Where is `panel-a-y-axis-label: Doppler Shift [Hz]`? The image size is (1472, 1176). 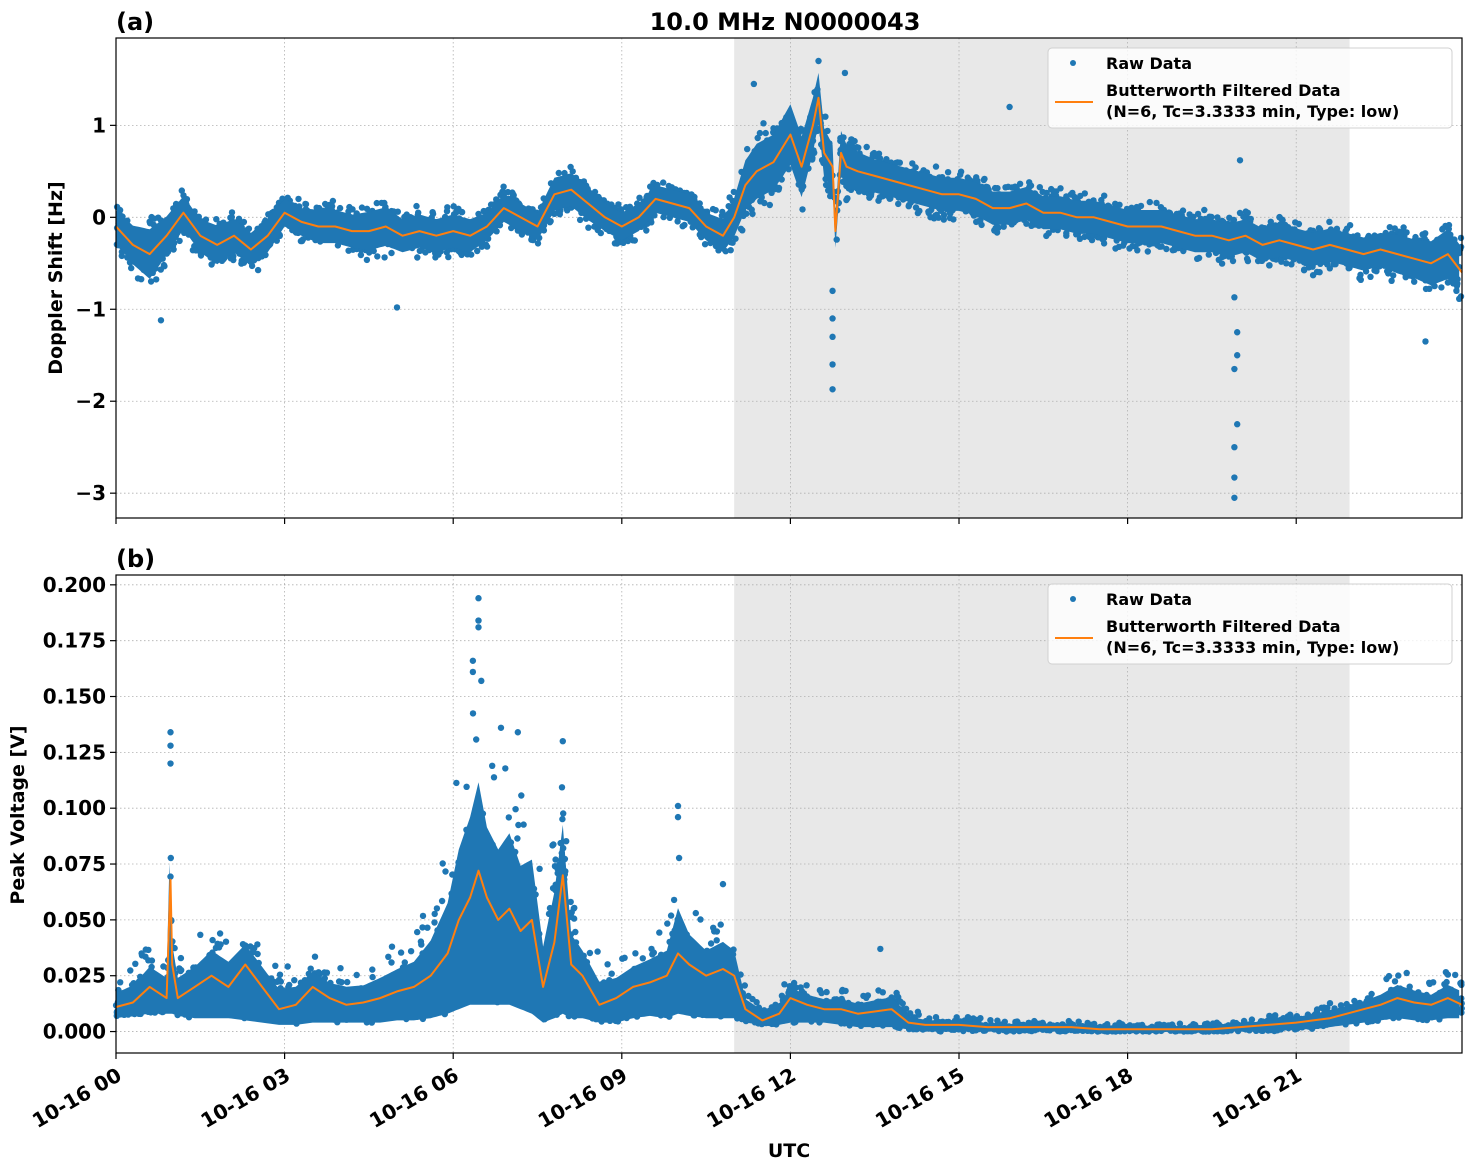
panel-a-y-axis-label: Doppler Shift [Hz] is located at coordinates (56, 277).